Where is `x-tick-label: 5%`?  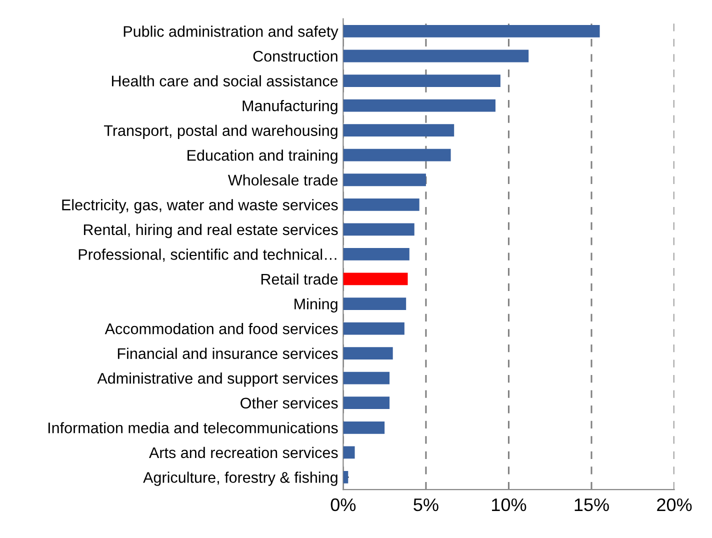
x-tick-label: 5% is located at coordinates (426, 505).